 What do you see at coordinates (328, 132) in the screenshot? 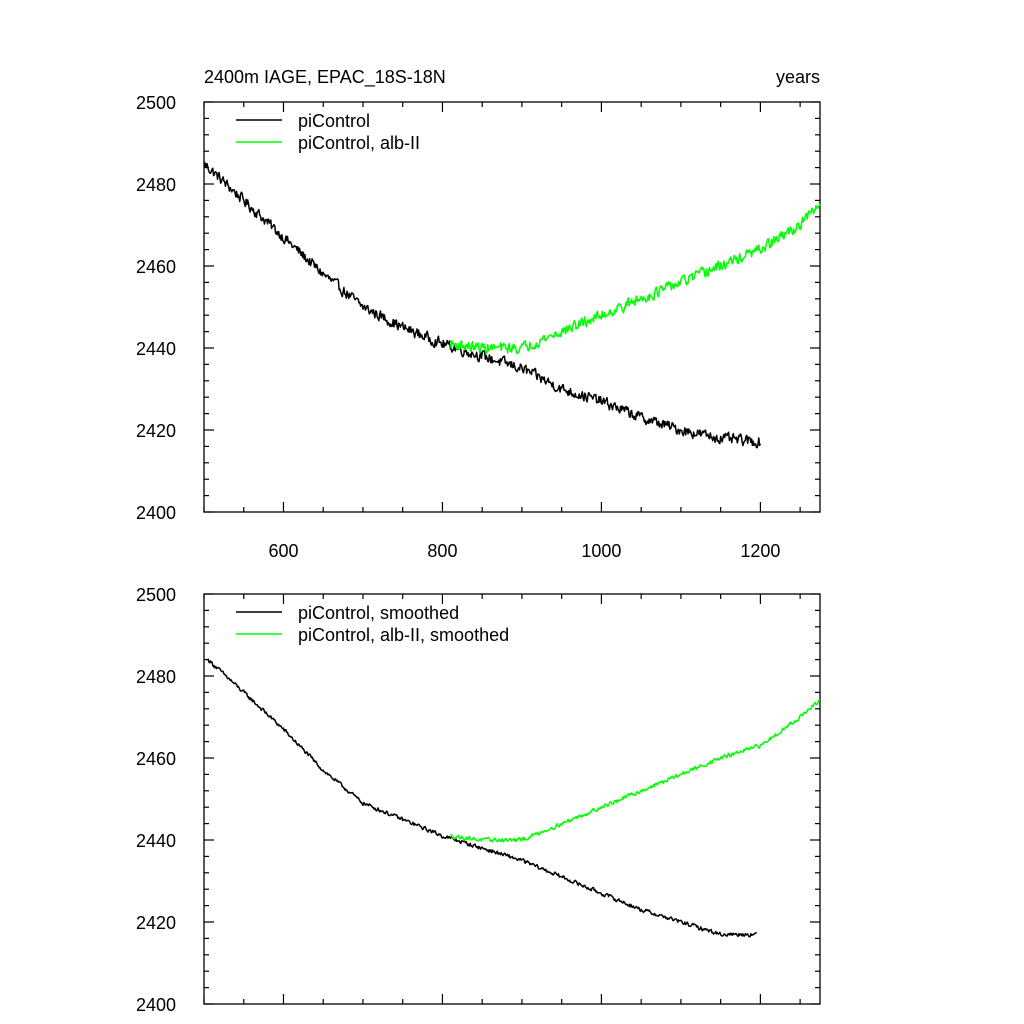
I see `panel-top-legend: piControl piControl, alb-II` at bounding box center [328, 132].